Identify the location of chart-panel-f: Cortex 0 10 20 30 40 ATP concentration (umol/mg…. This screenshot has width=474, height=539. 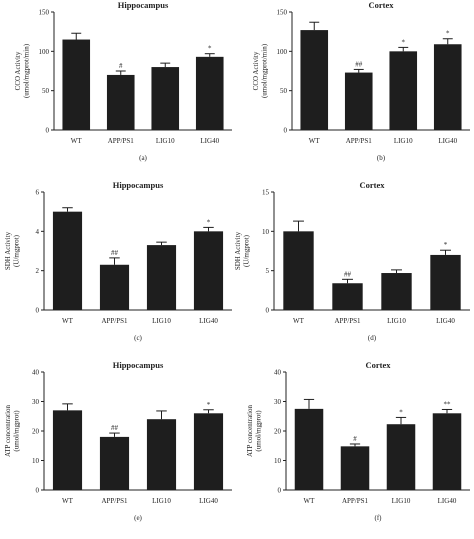
(358, 441).